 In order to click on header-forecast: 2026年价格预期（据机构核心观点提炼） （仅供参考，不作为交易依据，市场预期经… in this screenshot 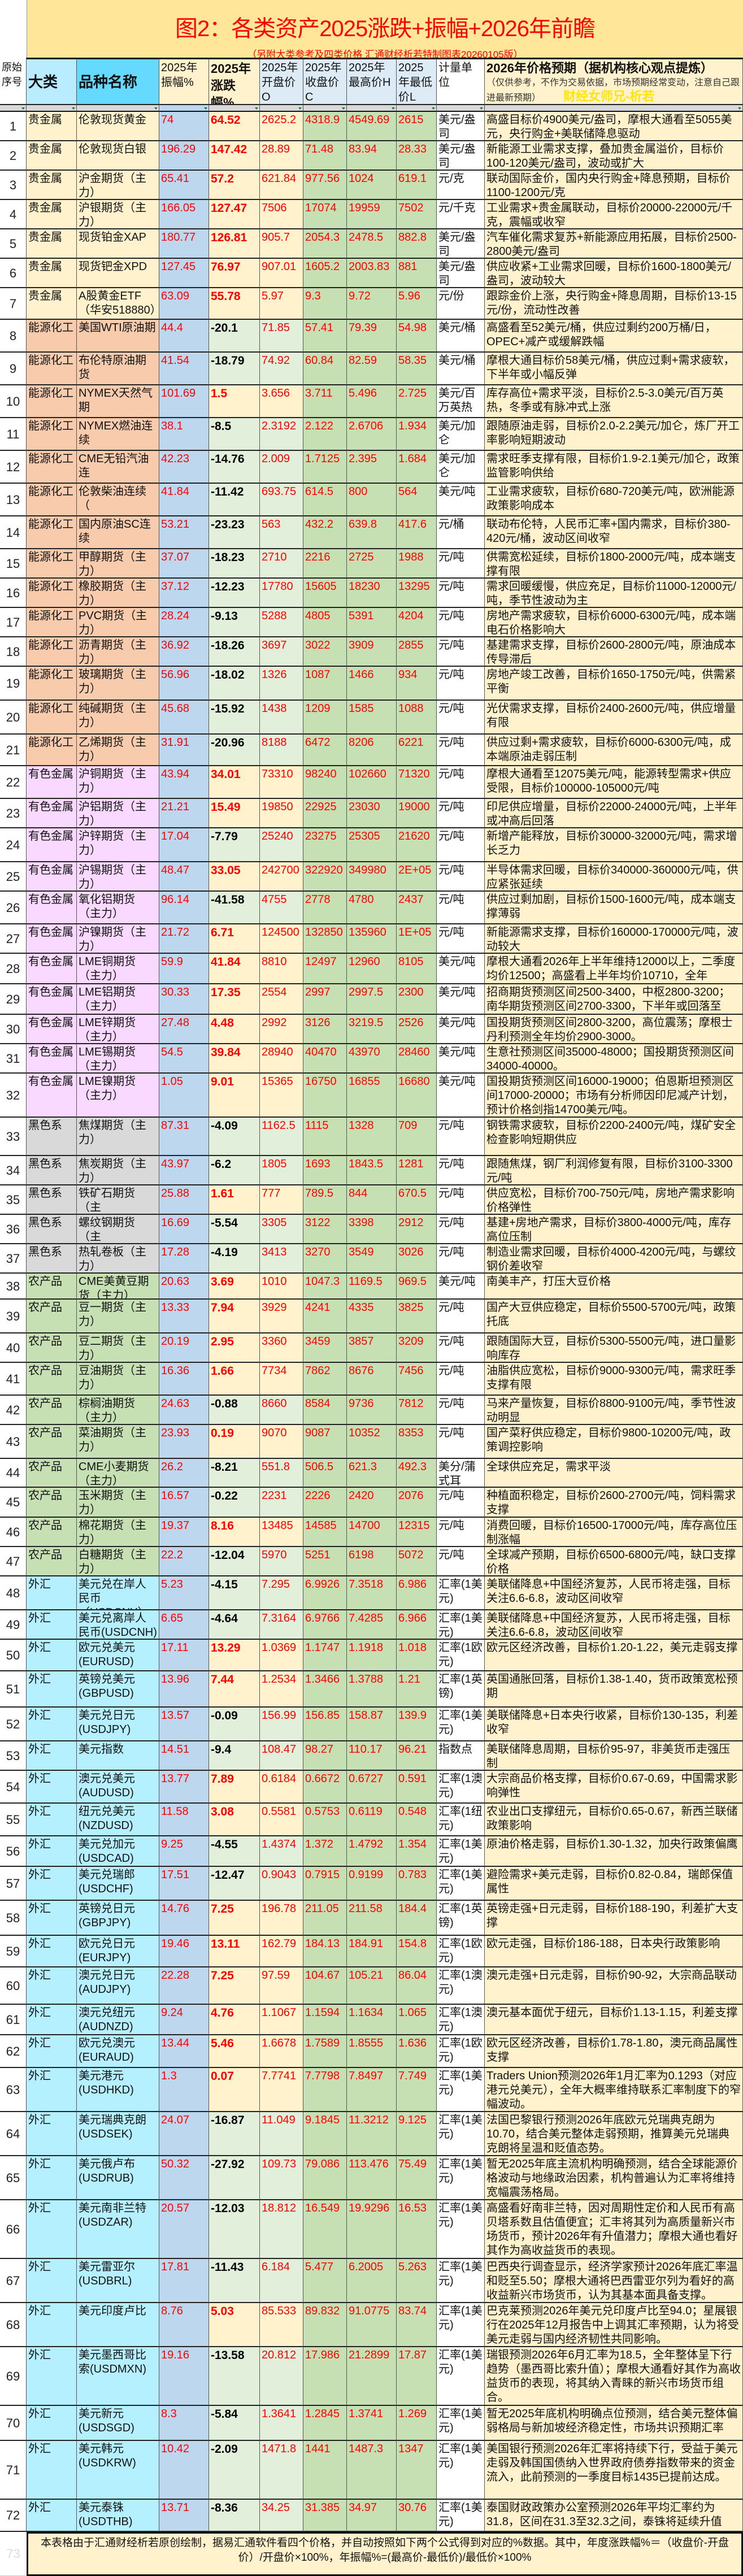, I will do `click(614, 81)`.